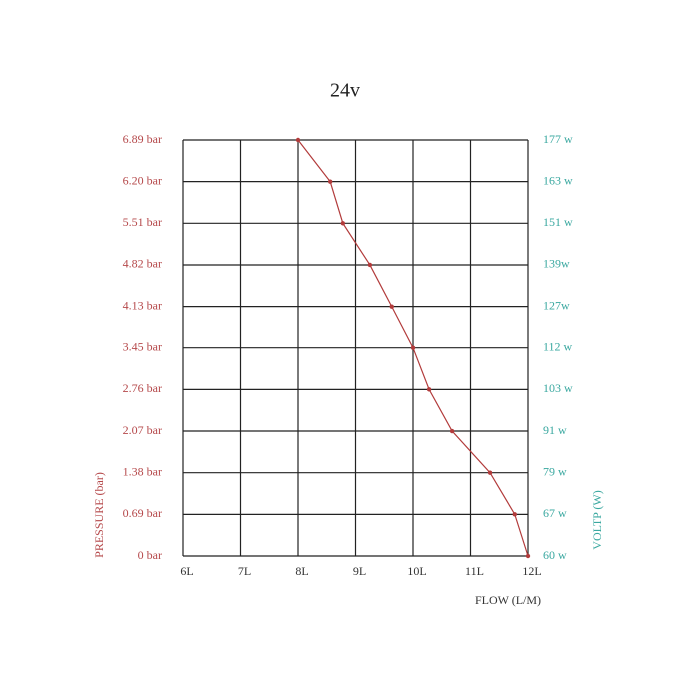  What do you see at coordinates (558, 180) in the screenshot?
I see `y2-tick-label: 163 w` at bounding box center [558, 180].